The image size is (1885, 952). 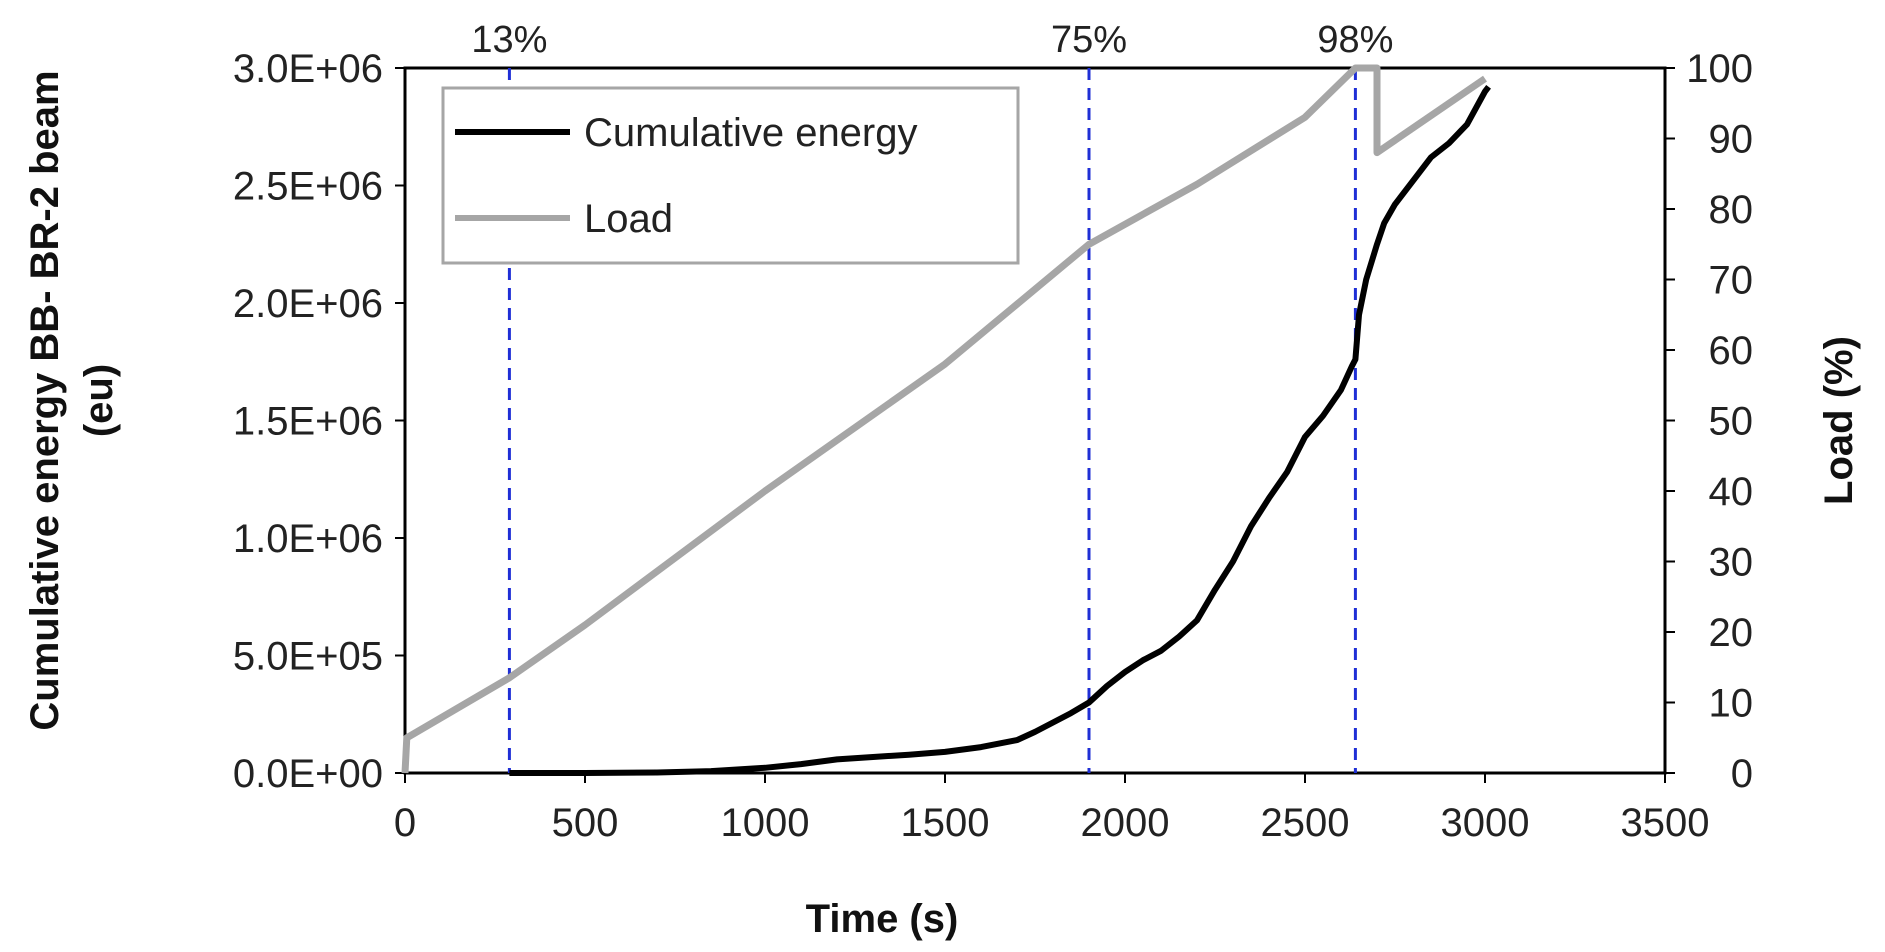 I want to click on y-left-tick-label: 1.5E+06, so click(x=308, y=422).